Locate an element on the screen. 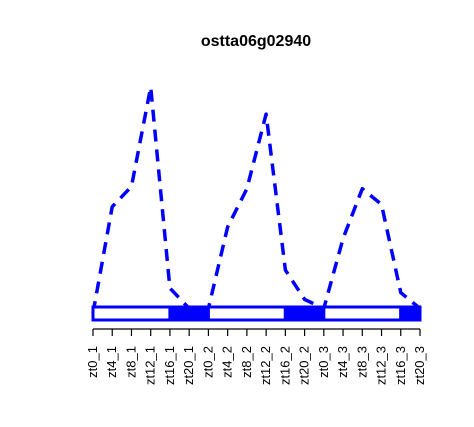 This screenshot has height=427, width=474. x-tick-label-zt12_3: zt12_3 is located at coordinates (381, 365).